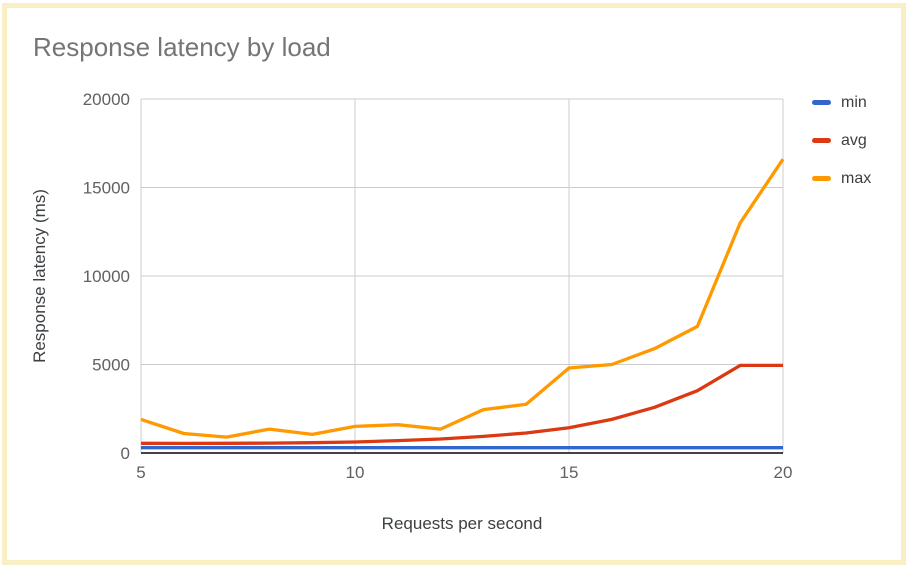 The height and width of the screenshot is (568, 908). Describe the element at coordinates (821, 178) in the screenshot. I see `max-series-swatch-icon` at that location.